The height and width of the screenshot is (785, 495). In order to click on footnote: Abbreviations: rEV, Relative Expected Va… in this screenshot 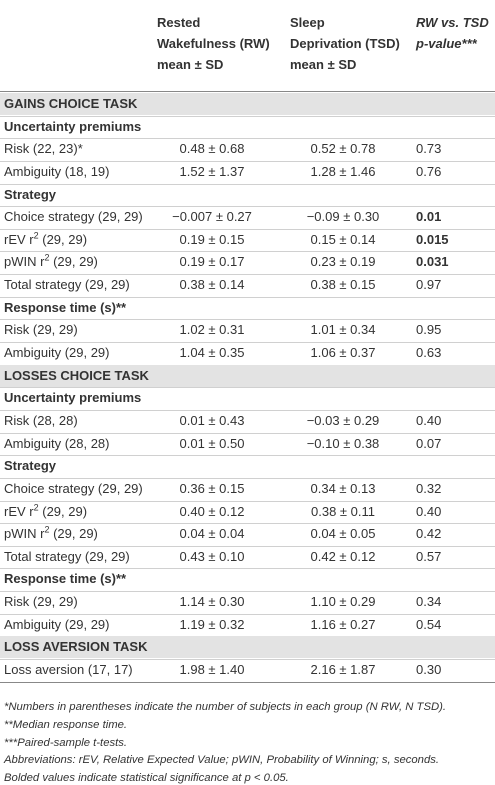, I will do `click(222, 760)`.